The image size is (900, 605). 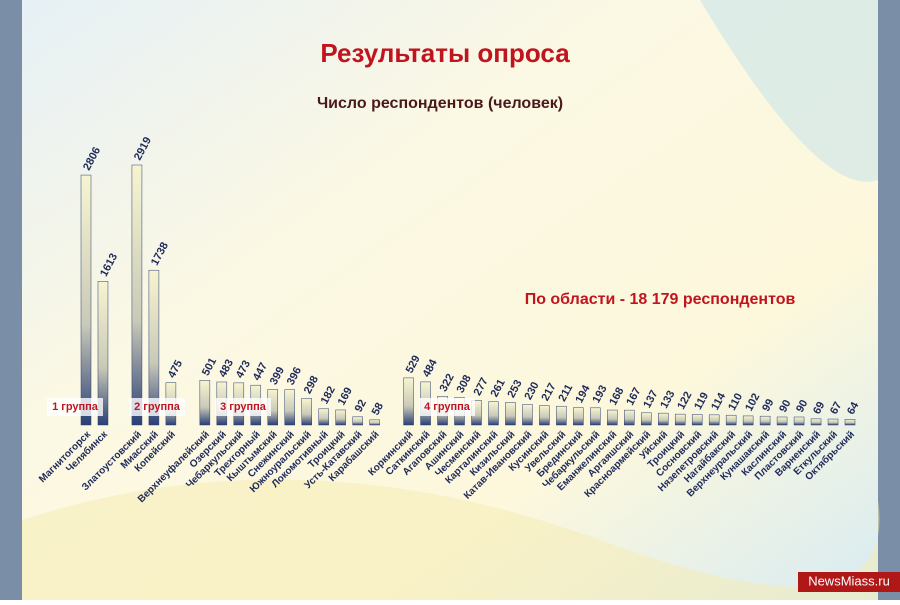 I want to click on watermark: NewsMiass.ru, so click(x=849, y=580).